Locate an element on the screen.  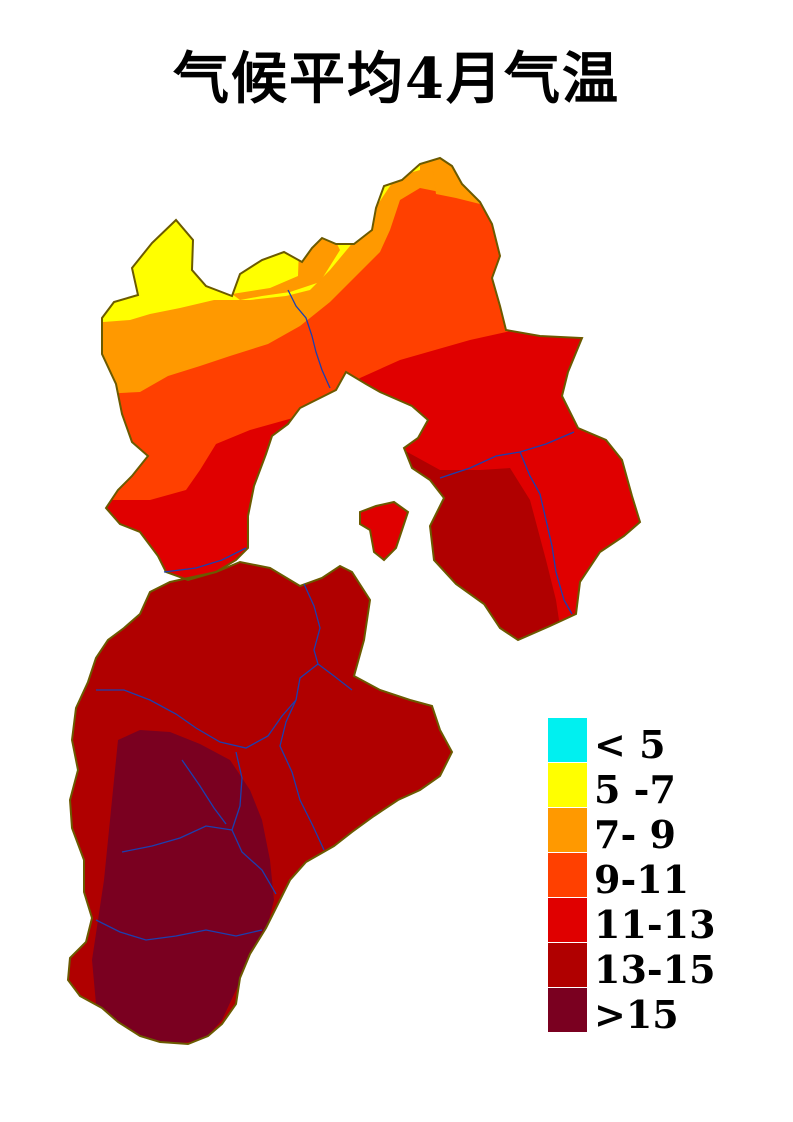
legend-label: 9-11 is located at coordinates (642, 879).